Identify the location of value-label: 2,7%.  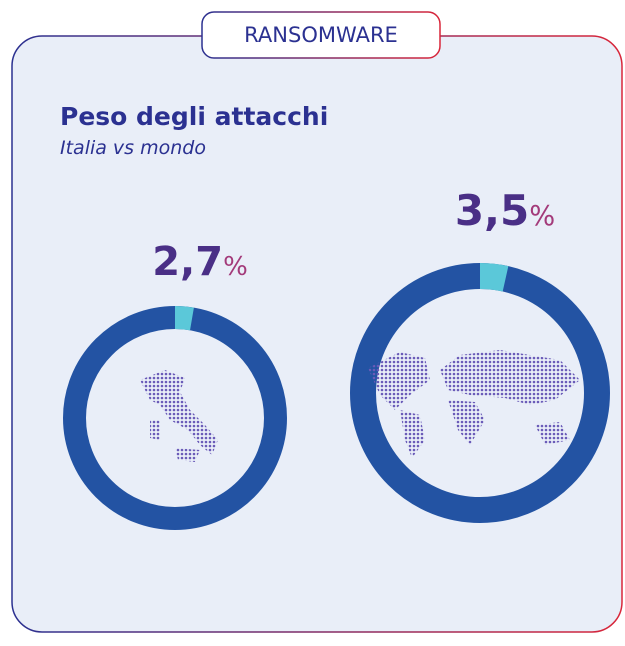
(200, 262).